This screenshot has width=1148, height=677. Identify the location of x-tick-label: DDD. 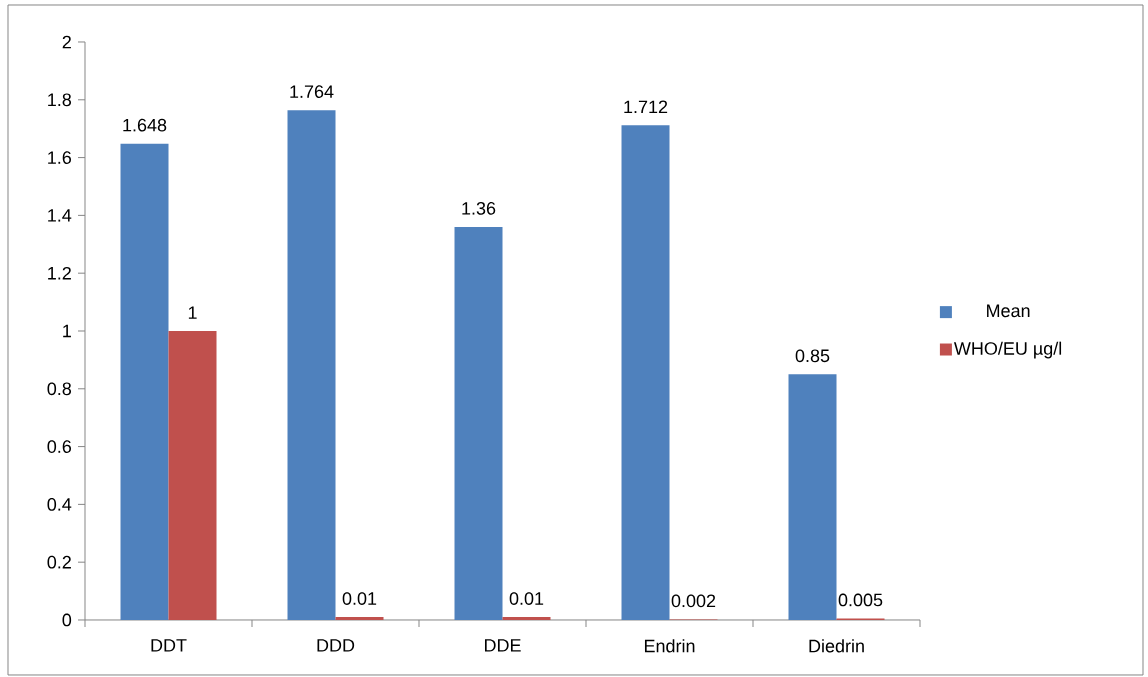
(336, 645).